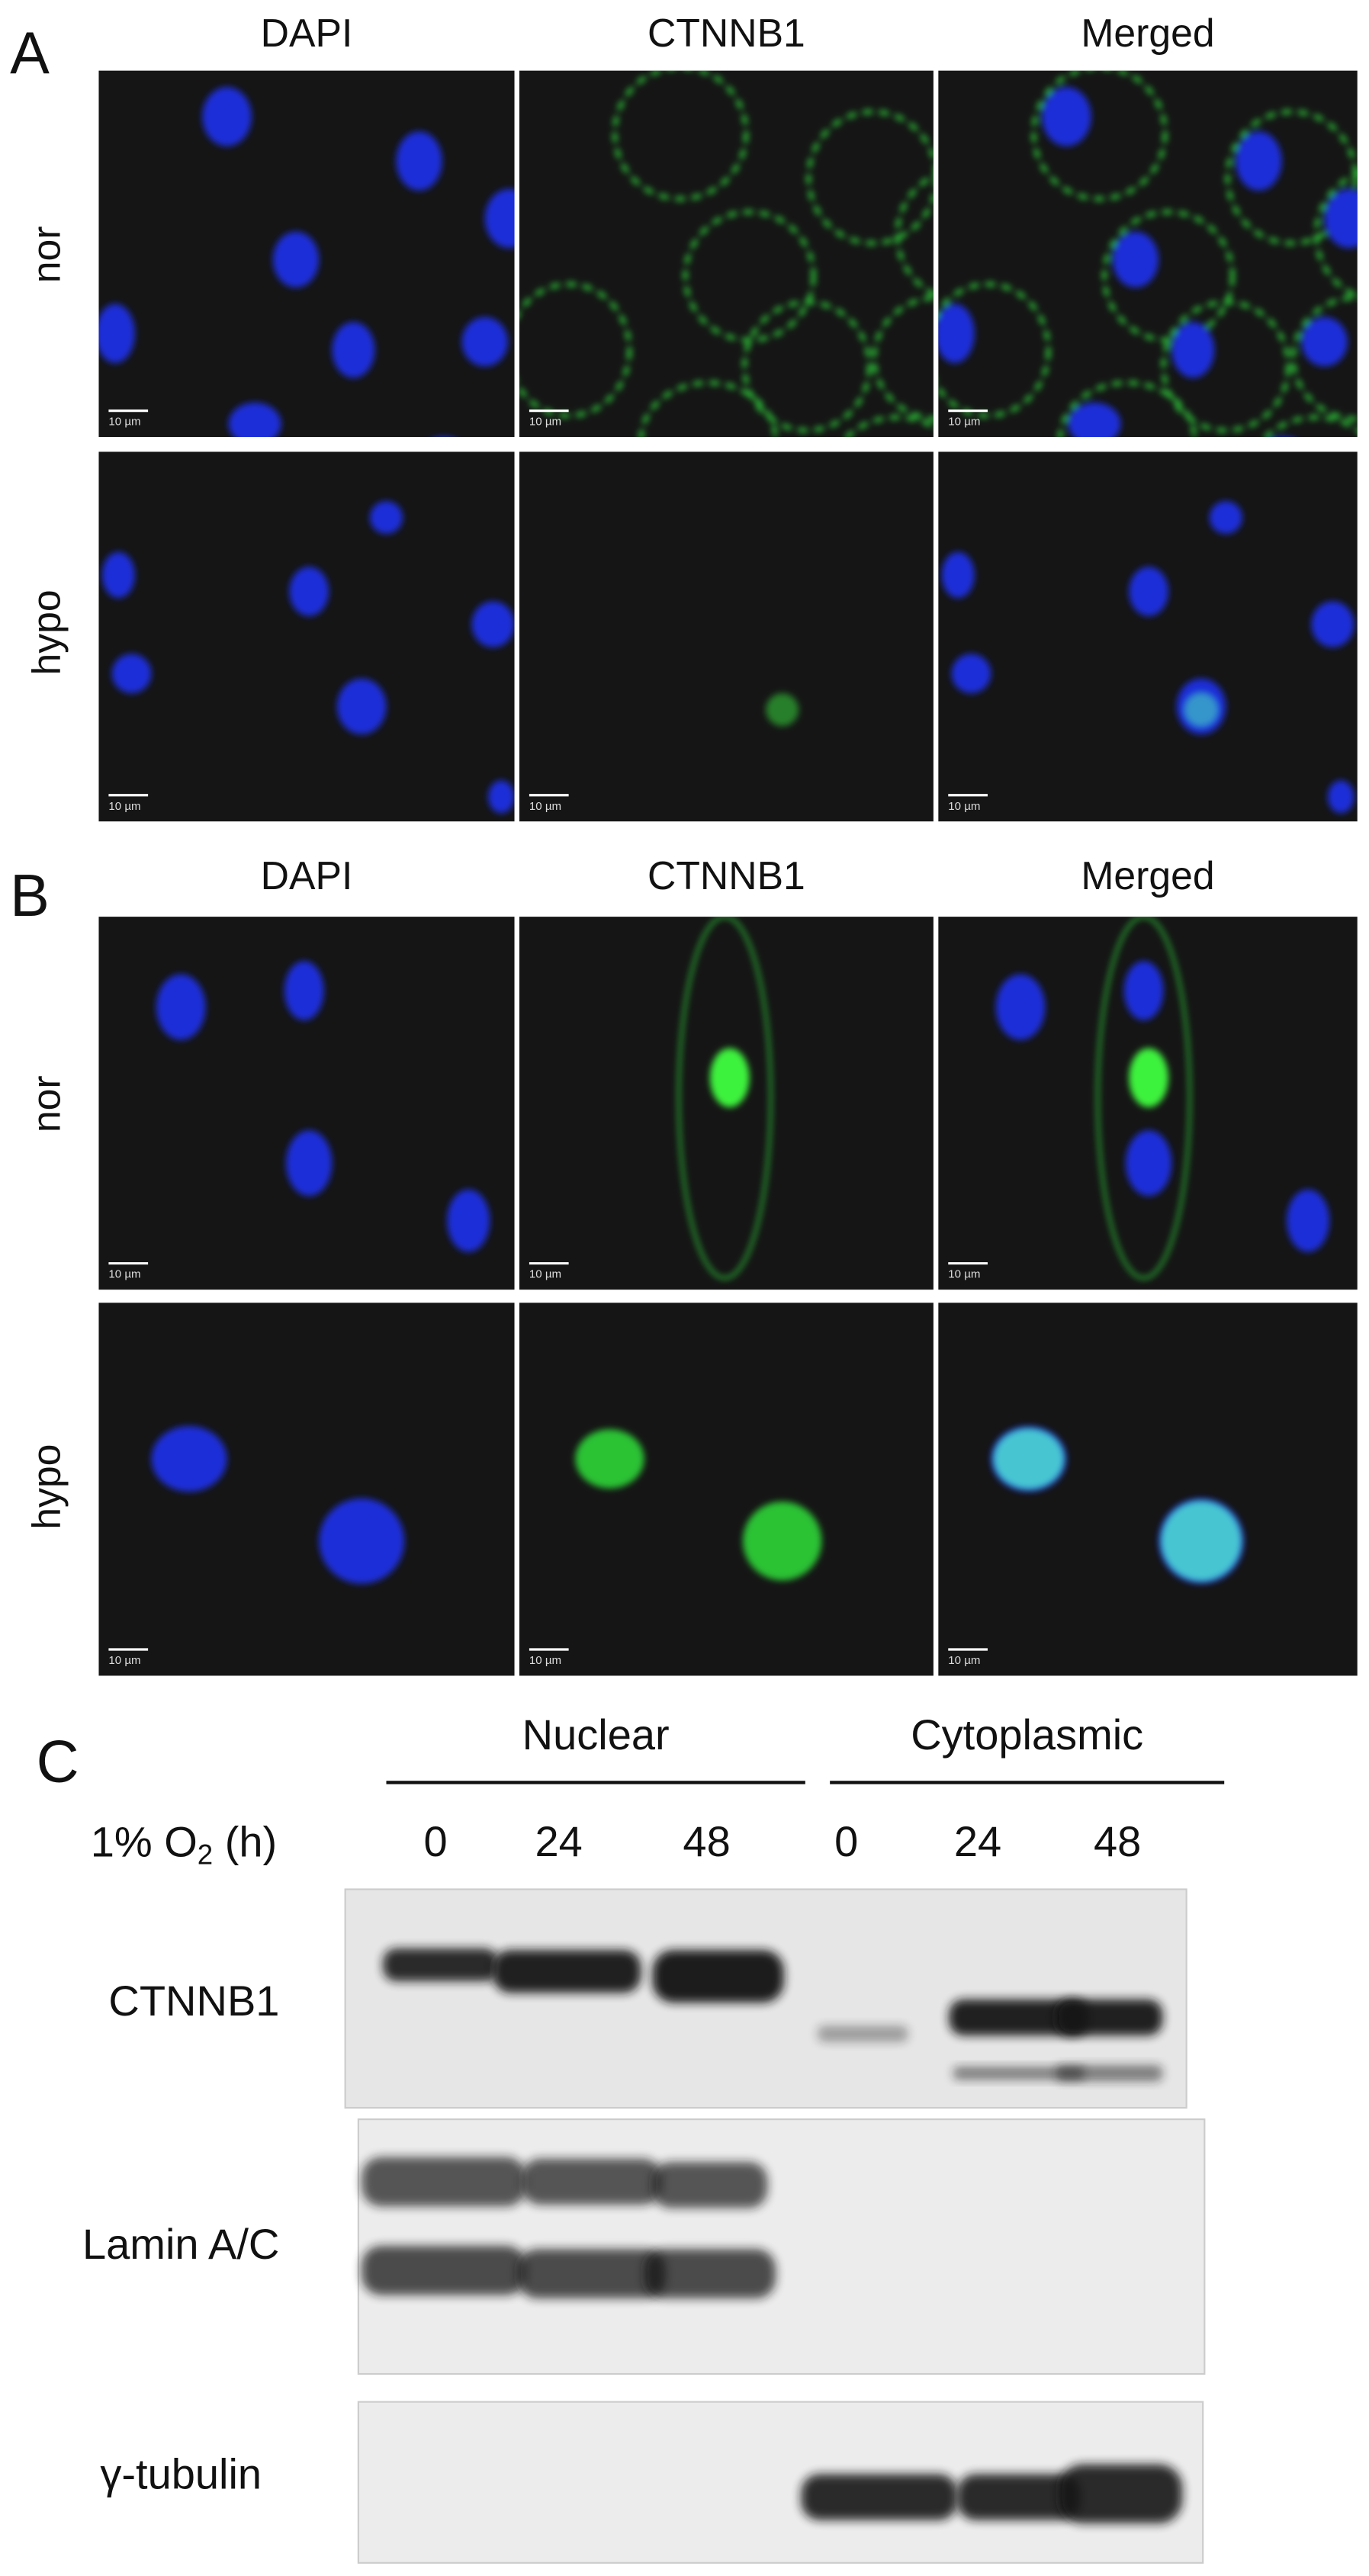 This screenshot has width=1369, height=2576. I want to click on condition-subscript: 2, so click(205, 1854).